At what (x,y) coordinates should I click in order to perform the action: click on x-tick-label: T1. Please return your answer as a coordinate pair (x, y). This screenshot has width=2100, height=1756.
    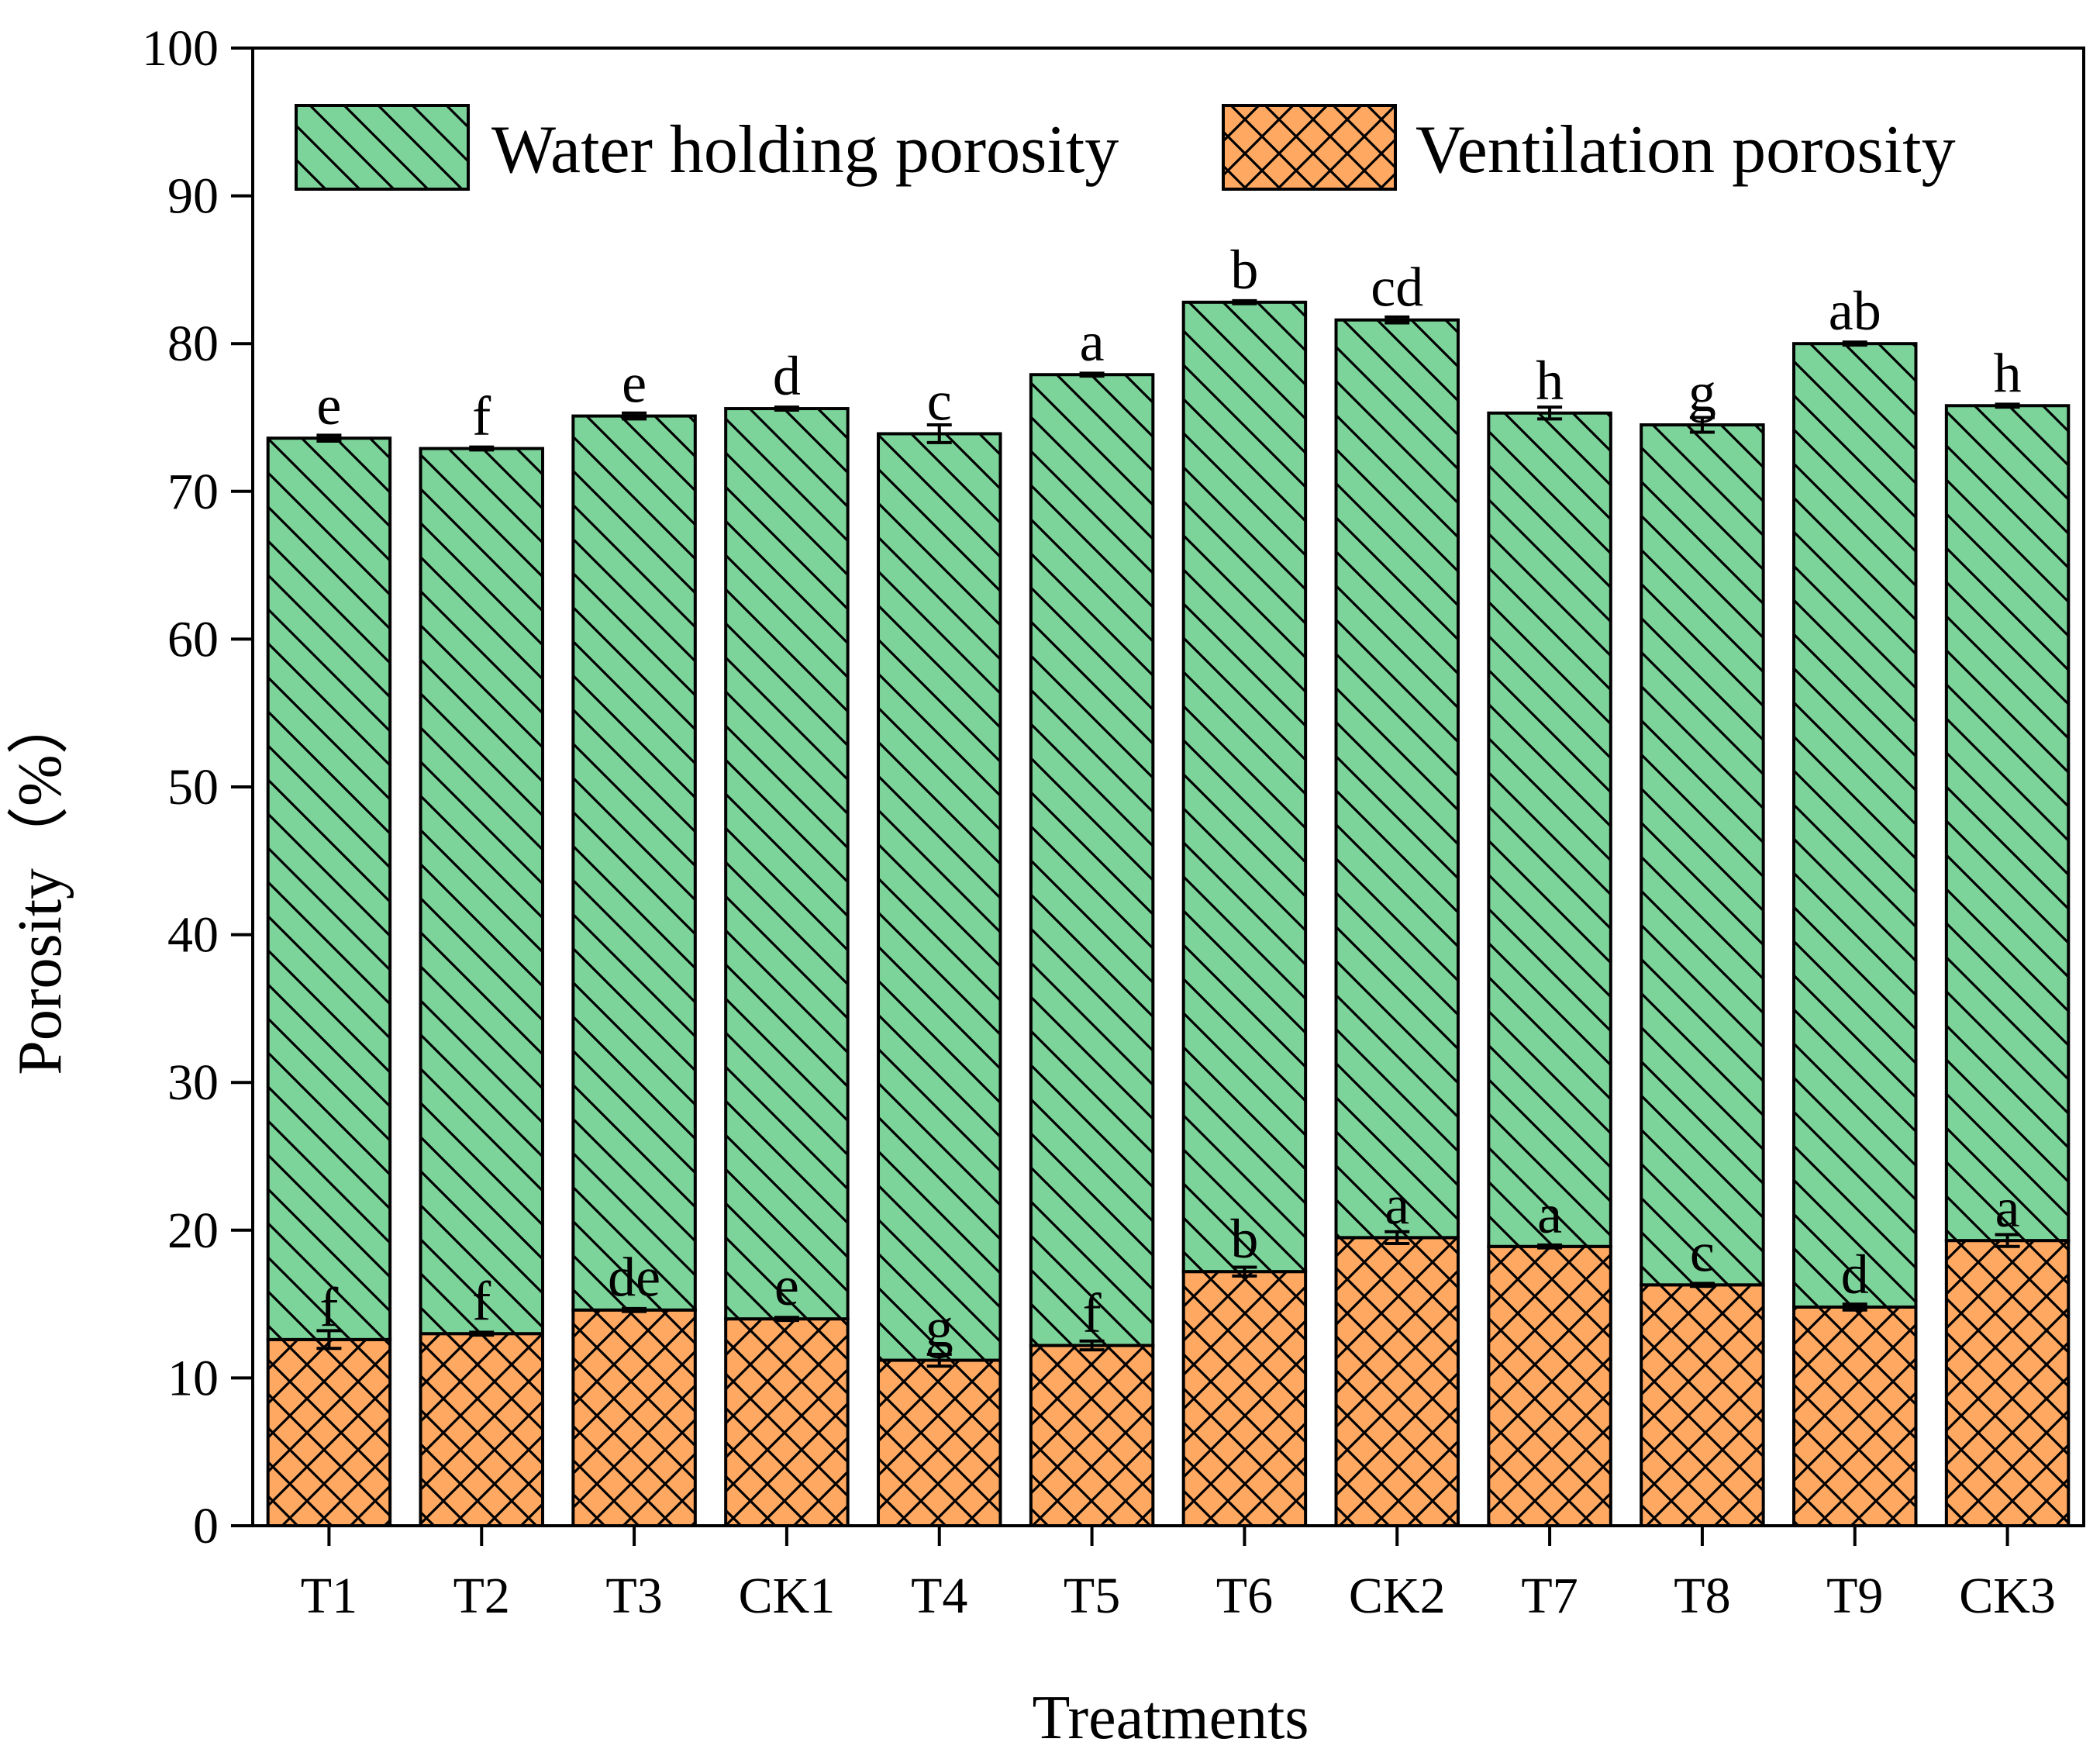
    Looking at the image, I should click on (329, 1596).